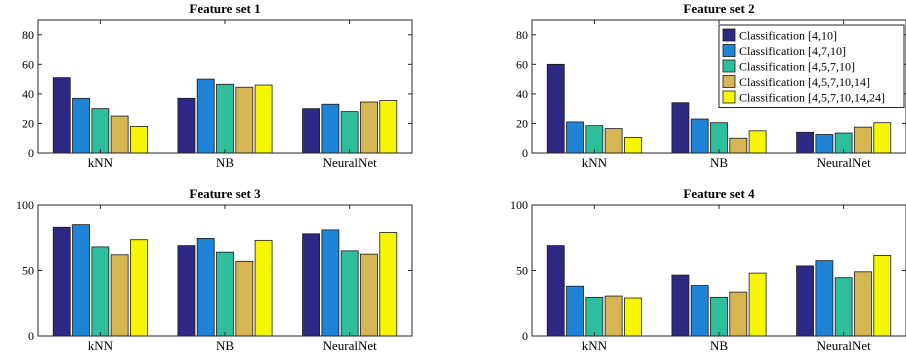 This screenshot has width=906, height=363. I want to click on y-tick-label: 20, so click(28, 123).